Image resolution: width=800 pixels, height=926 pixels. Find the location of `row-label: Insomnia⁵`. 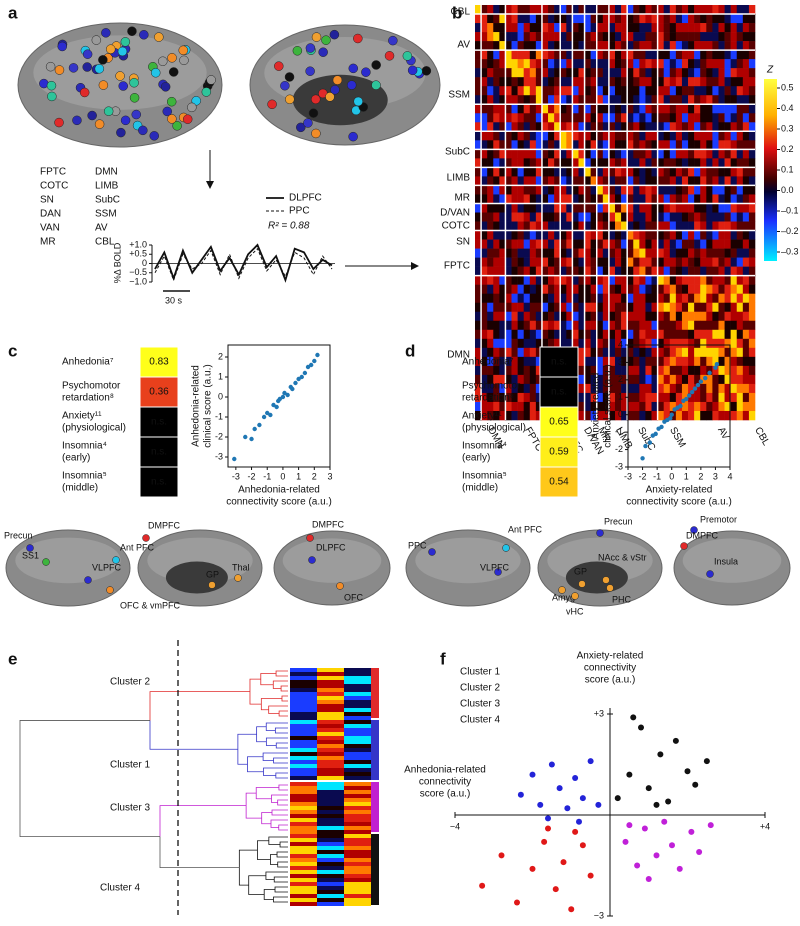

row-label: Insomnia⁵ is located at coordinates (484, 476).